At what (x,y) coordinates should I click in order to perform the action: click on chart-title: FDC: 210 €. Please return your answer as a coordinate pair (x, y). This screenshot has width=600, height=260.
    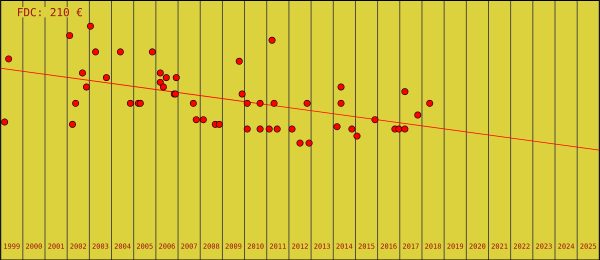
    Looking at the image, I should click on (50, 12).